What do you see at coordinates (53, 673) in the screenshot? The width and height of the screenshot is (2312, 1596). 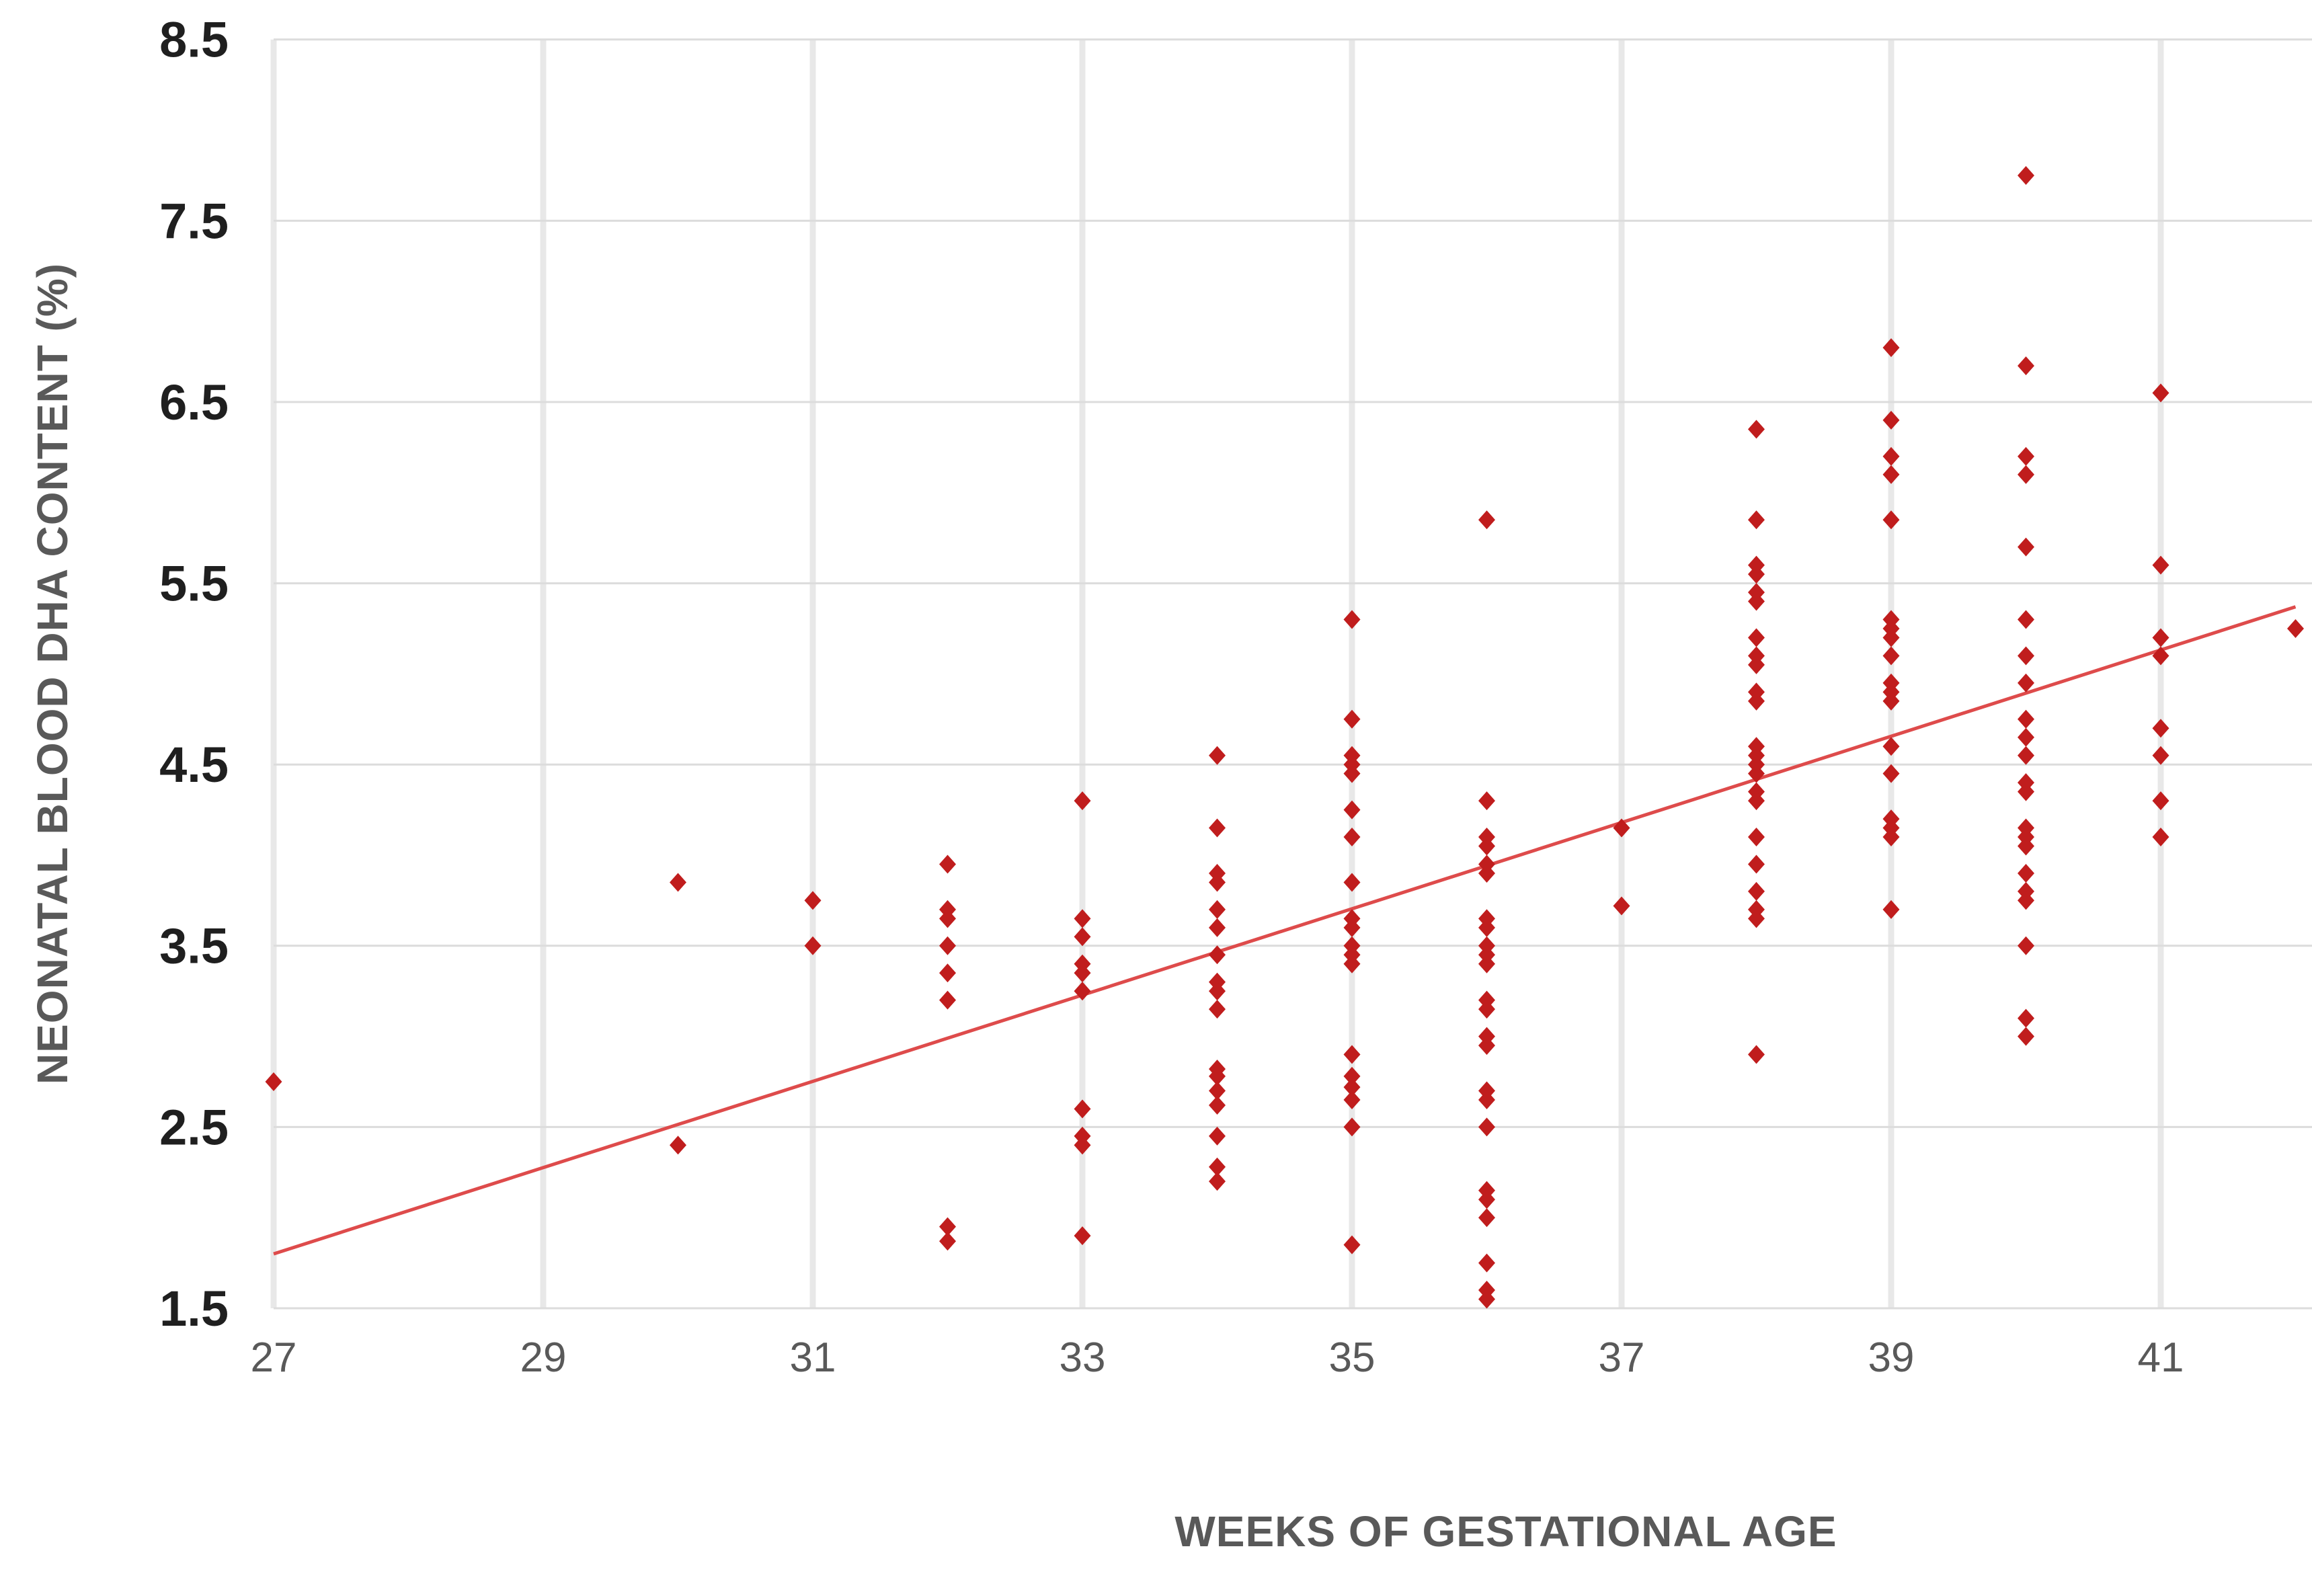 I see `y-axis-title: NEONATAL BLOOD DHA CONTENT (%)` at bounding box center [53, 673].